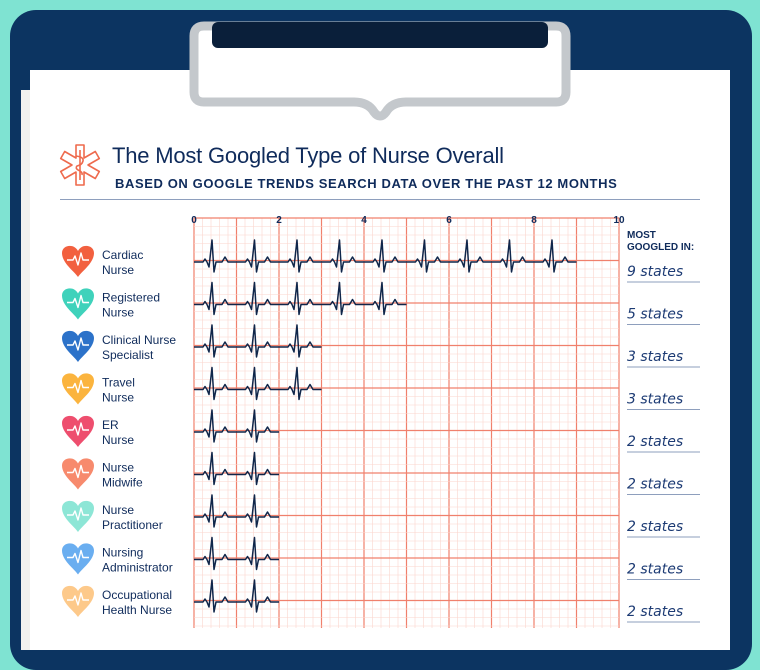  Describe the element at coordinates (655, 272) in the screenshot. I see `value-label: 9 states` at that location.